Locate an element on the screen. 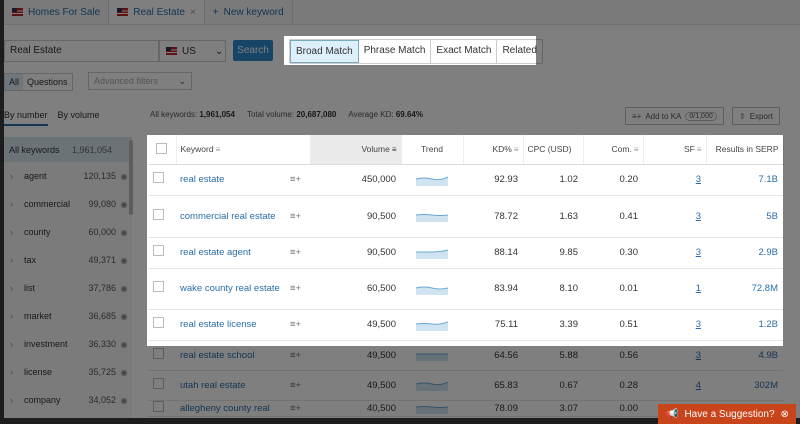 This screenshot has width=800, height=424. sidebar-item: › company 34,052 ◉ is located at coordinates (68, 400).